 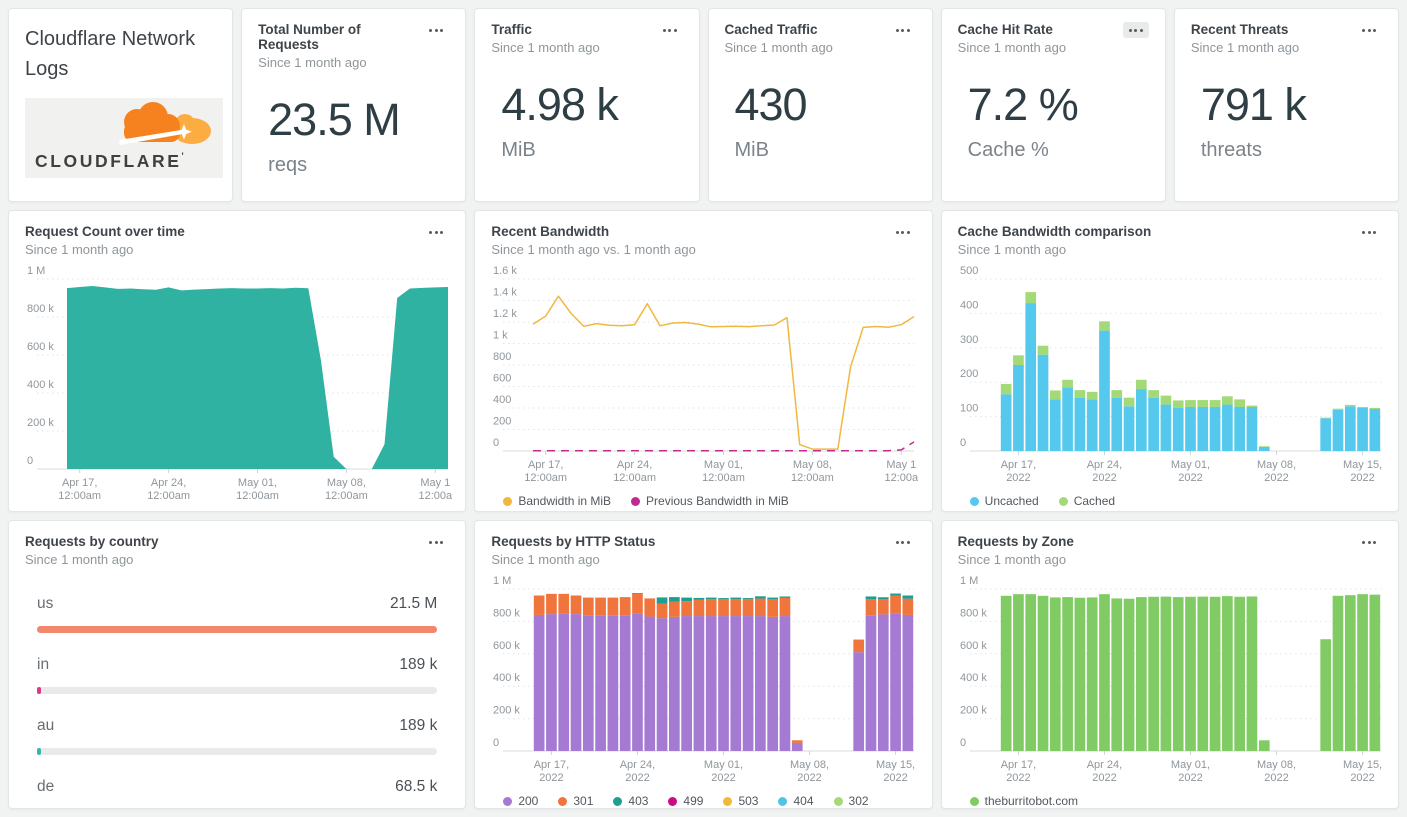 I want to click on legend-item: 403, so click(x=630, y=801).